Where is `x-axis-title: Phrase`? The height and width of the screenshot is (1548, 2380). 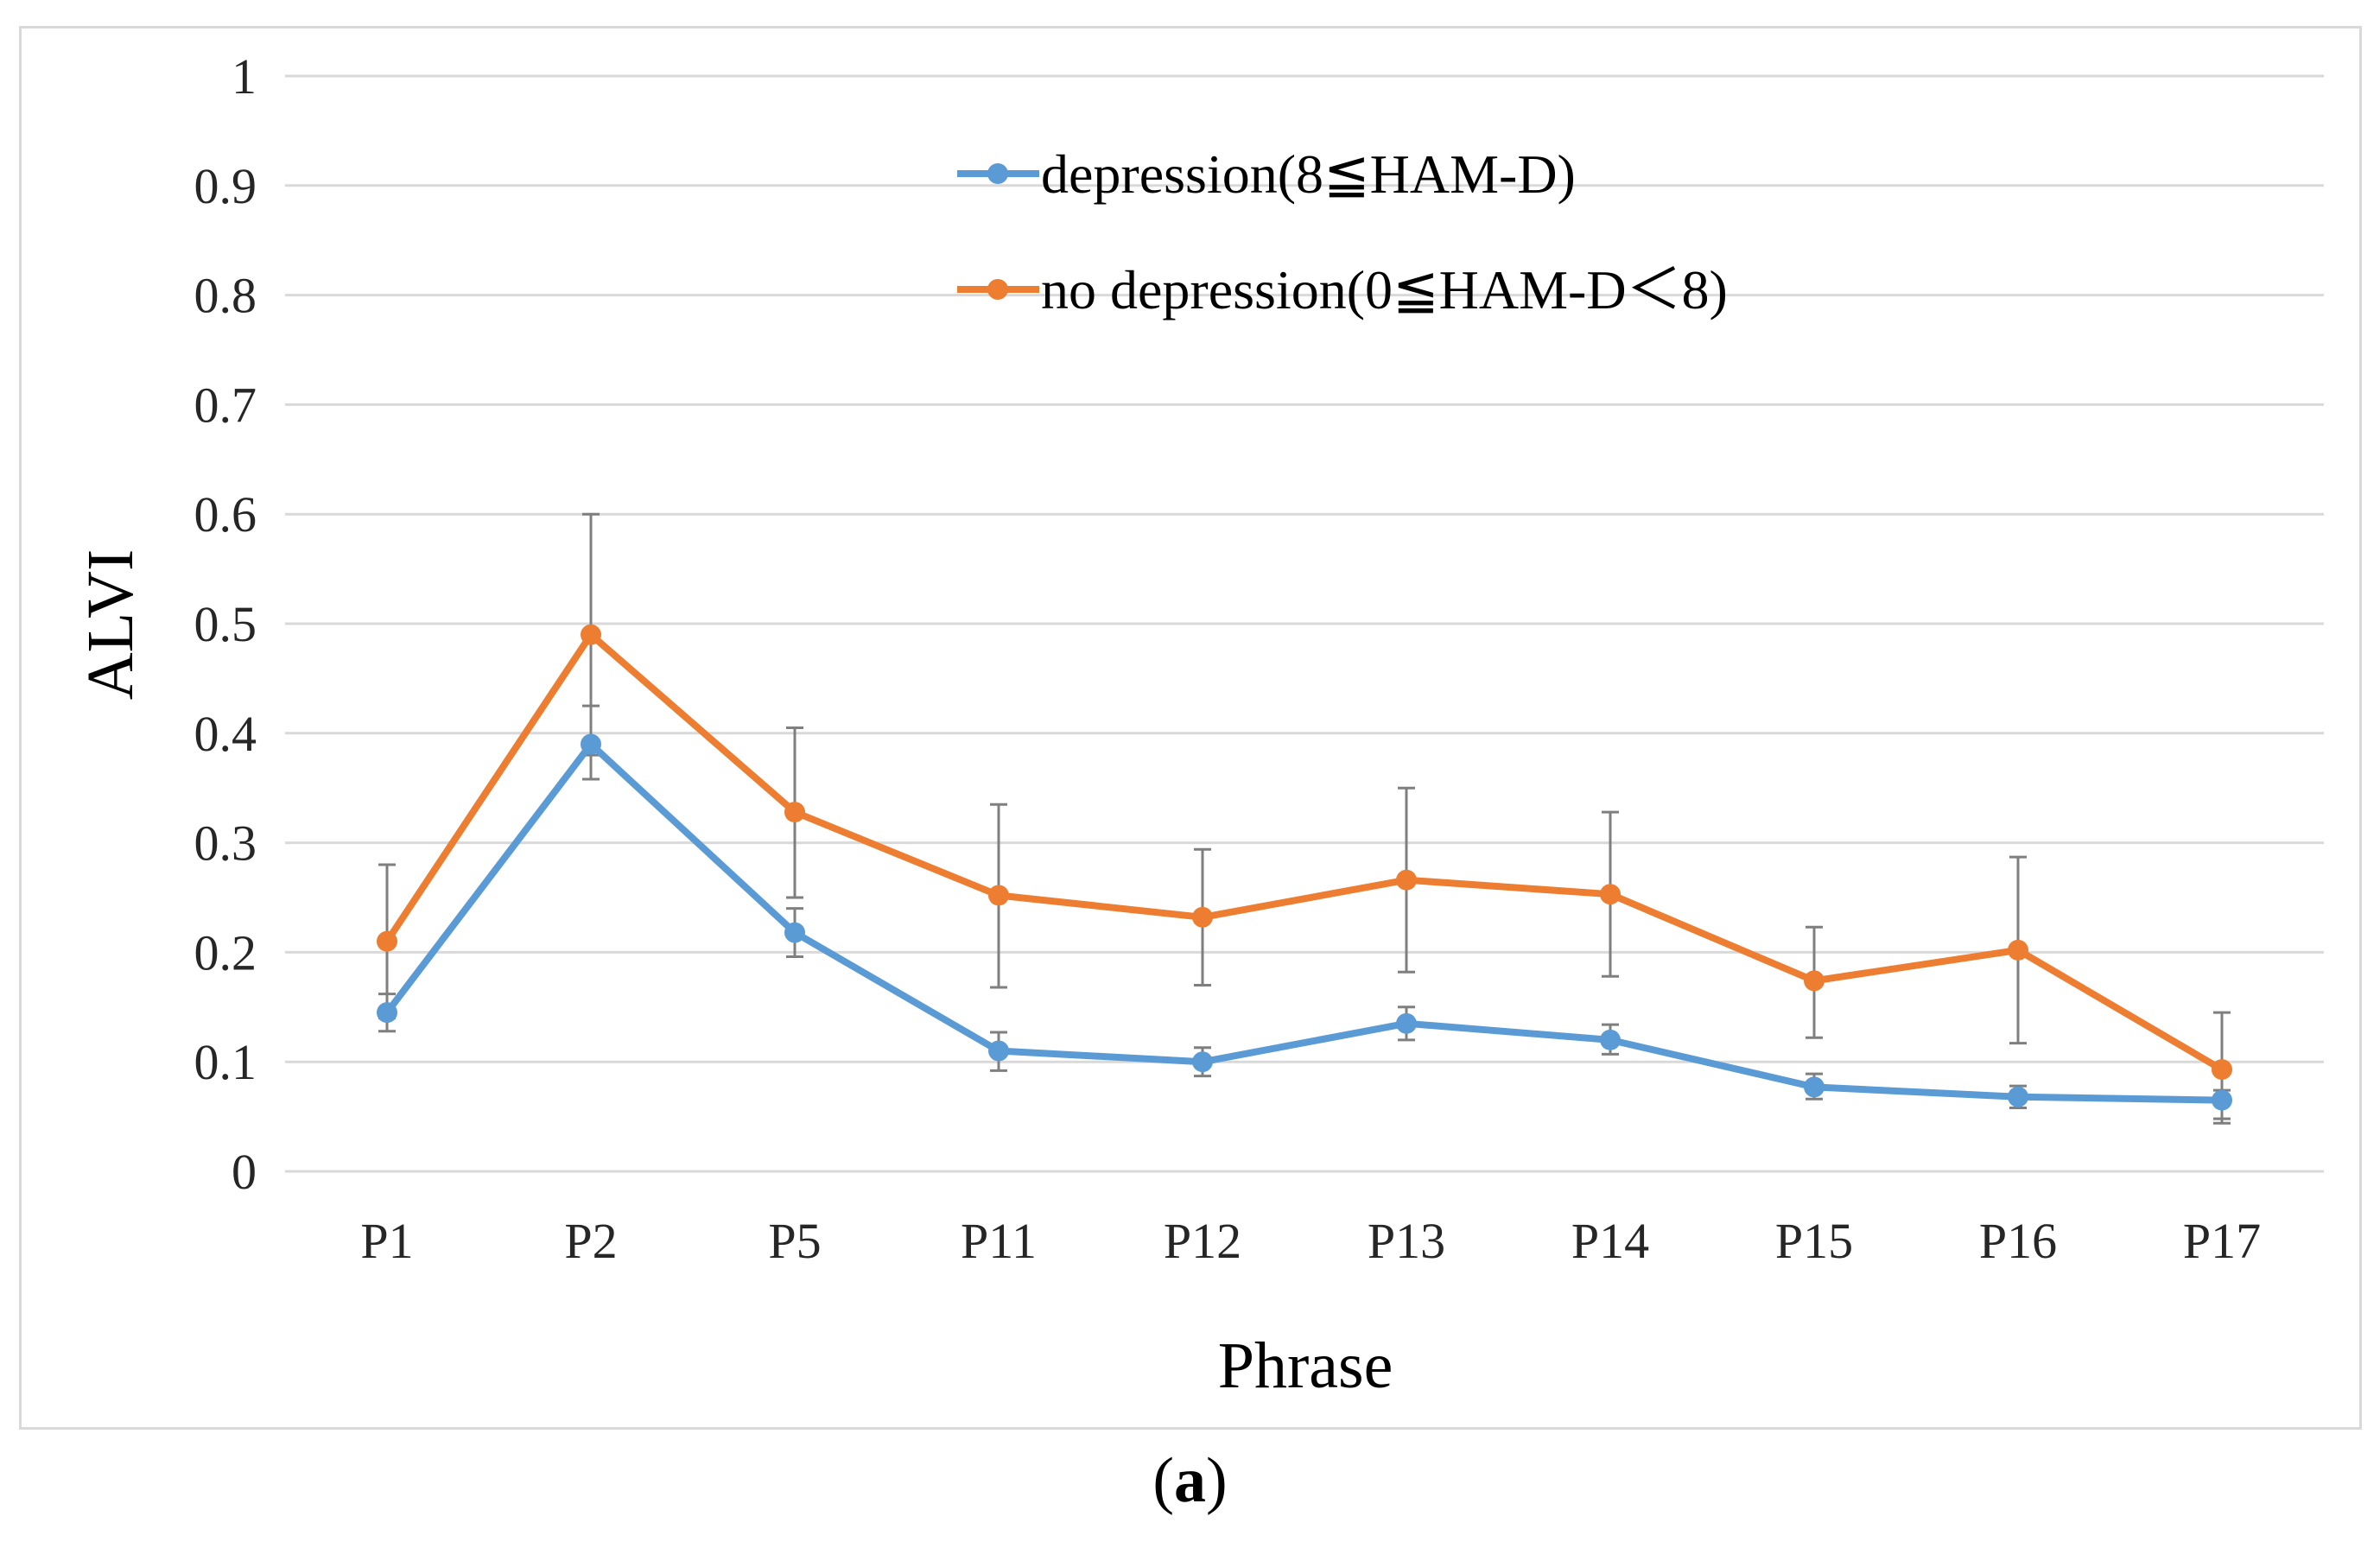 x-axis-title: Phrase is located at coordinates (1305, 1365).